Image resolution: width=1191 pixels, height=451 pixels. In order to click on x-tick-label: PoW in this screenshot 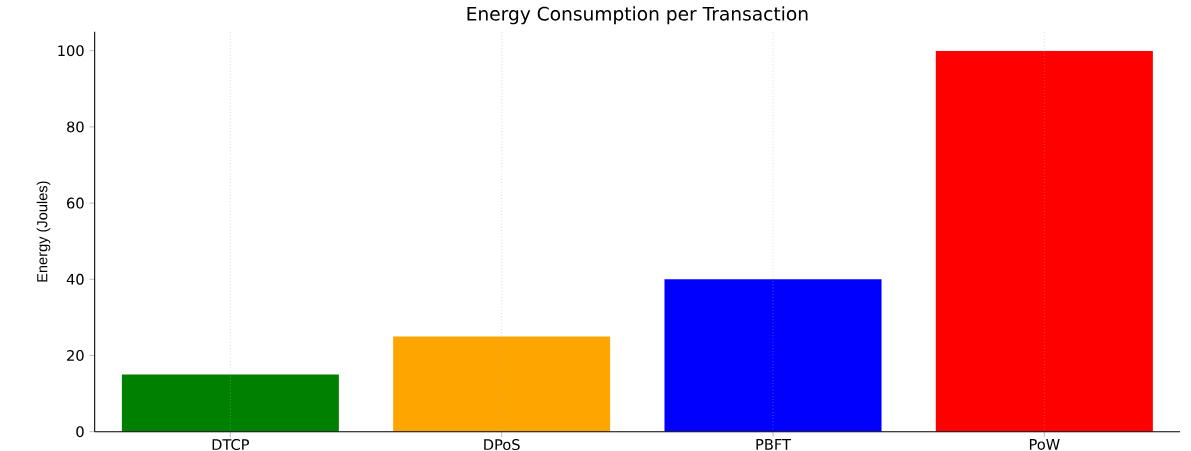, I will do `click(1044, 444)`.